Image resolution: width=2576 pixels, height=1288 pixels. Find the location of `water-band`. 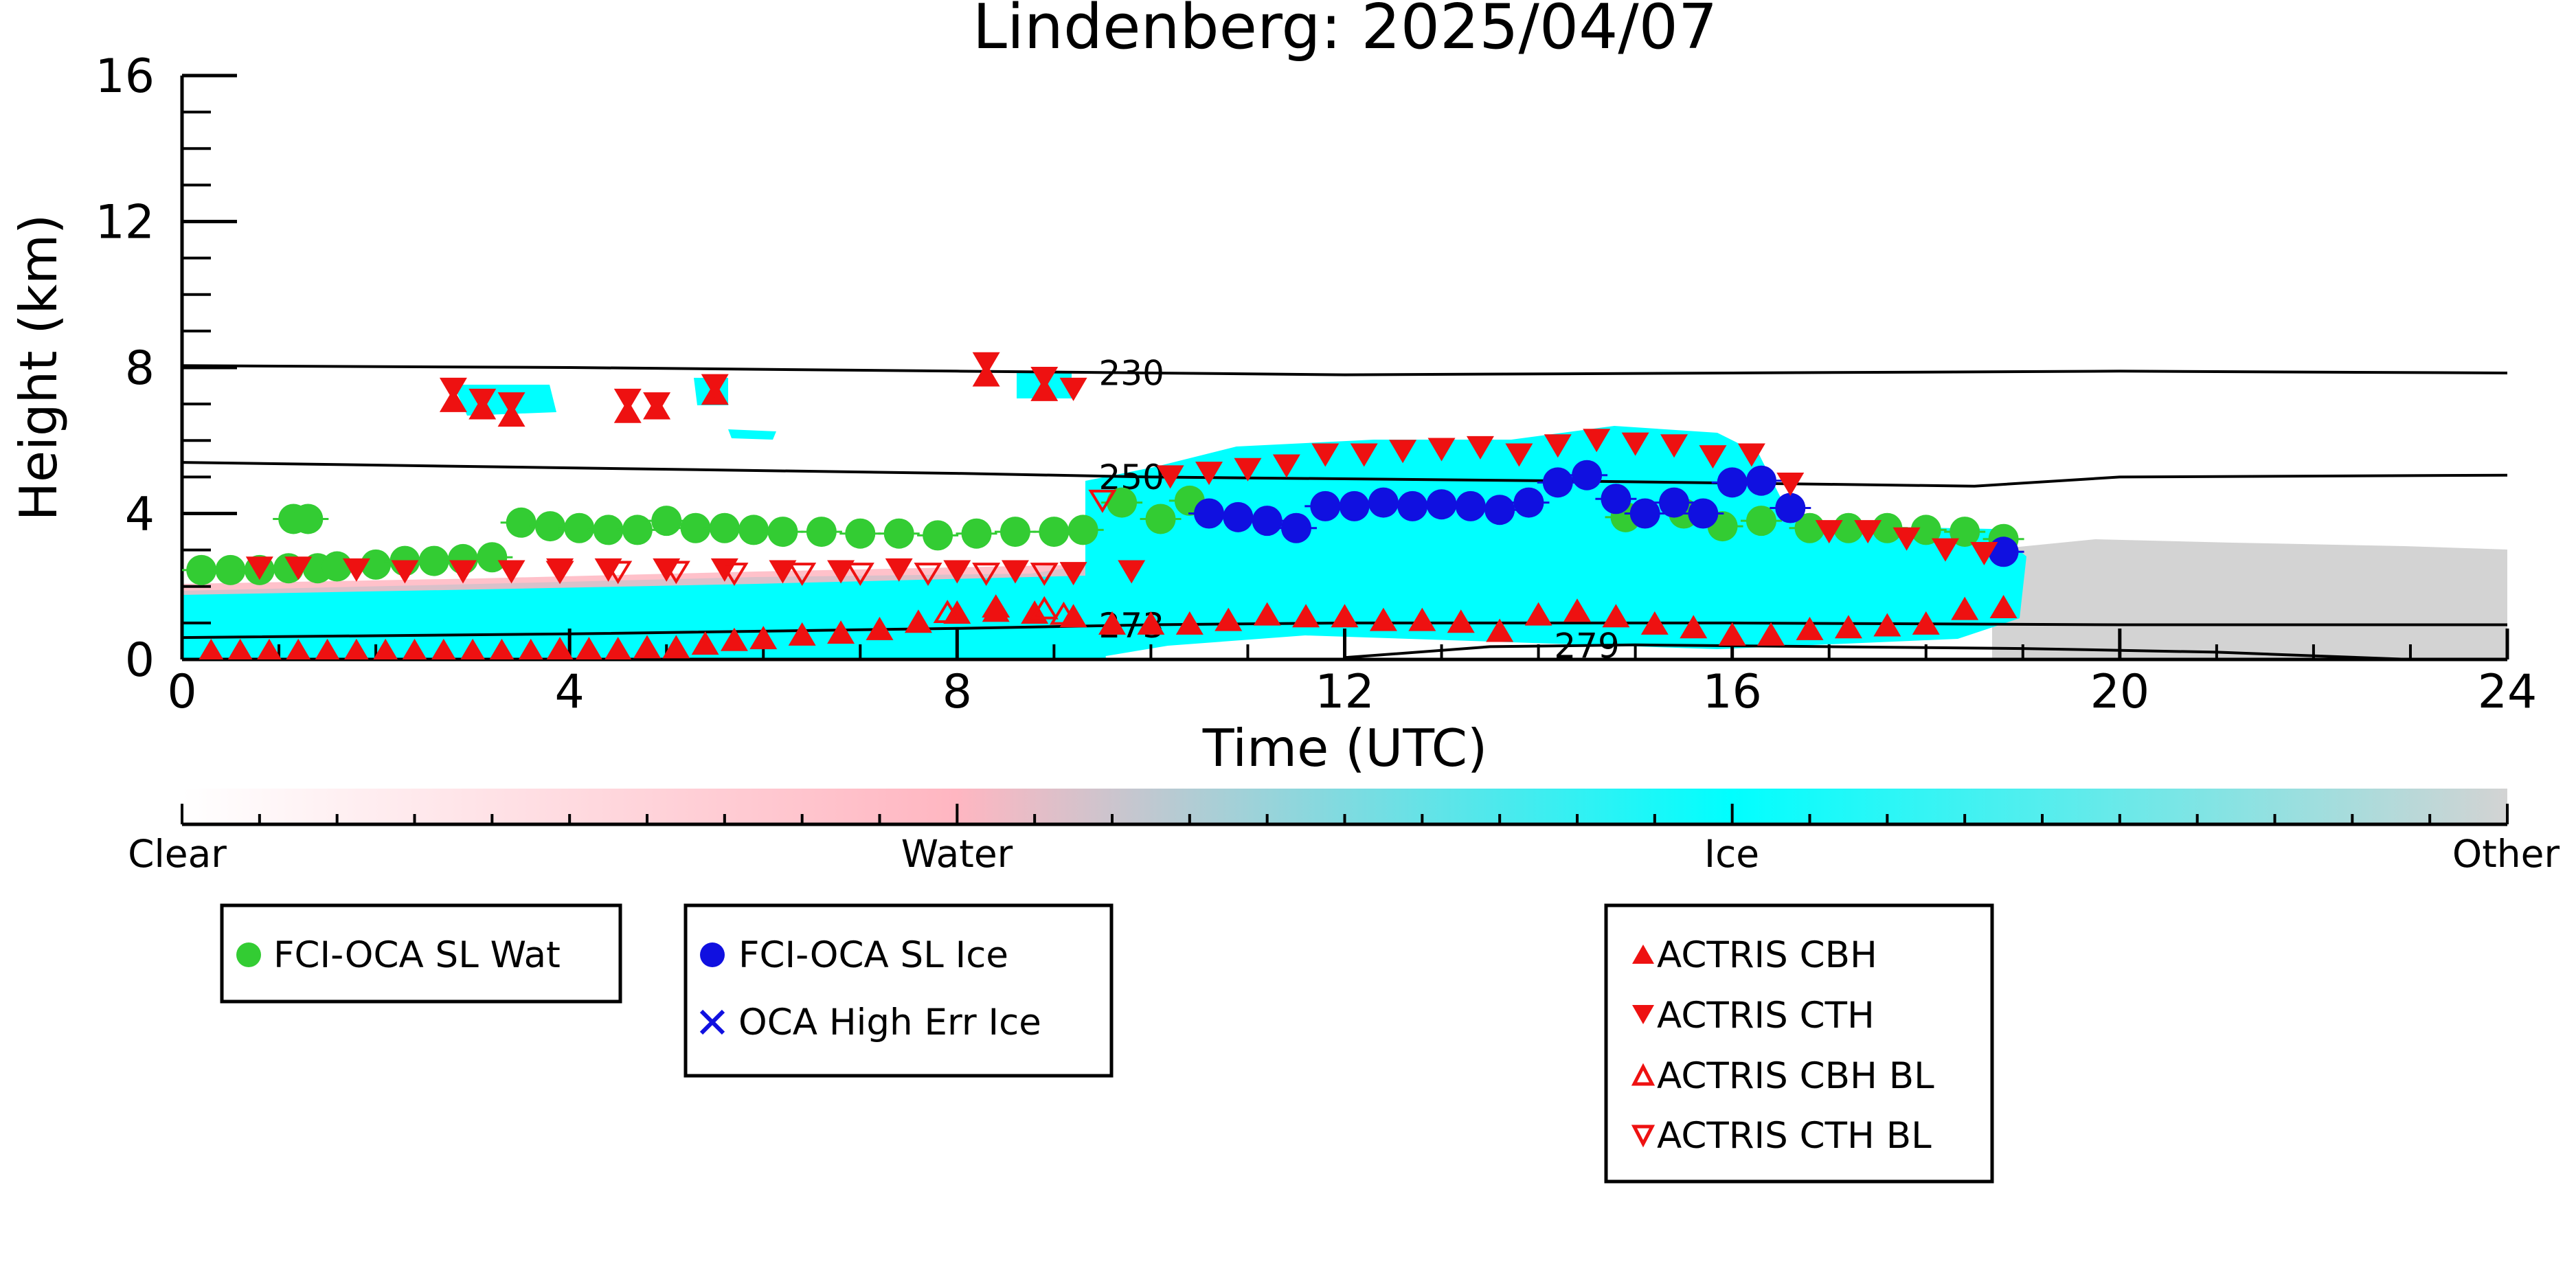

water-band is located at coordinates (633, 580).